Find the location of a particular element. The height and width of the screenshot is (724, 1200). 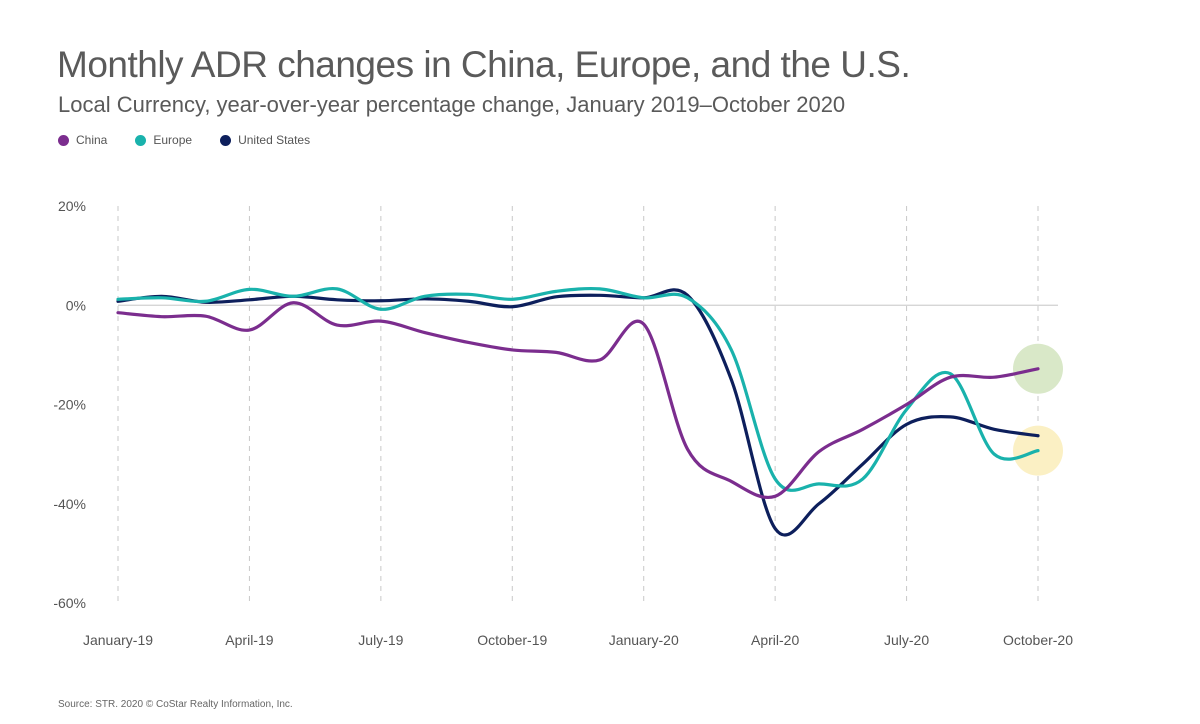

legend-label-china: China is located at coordinates (92, 140).